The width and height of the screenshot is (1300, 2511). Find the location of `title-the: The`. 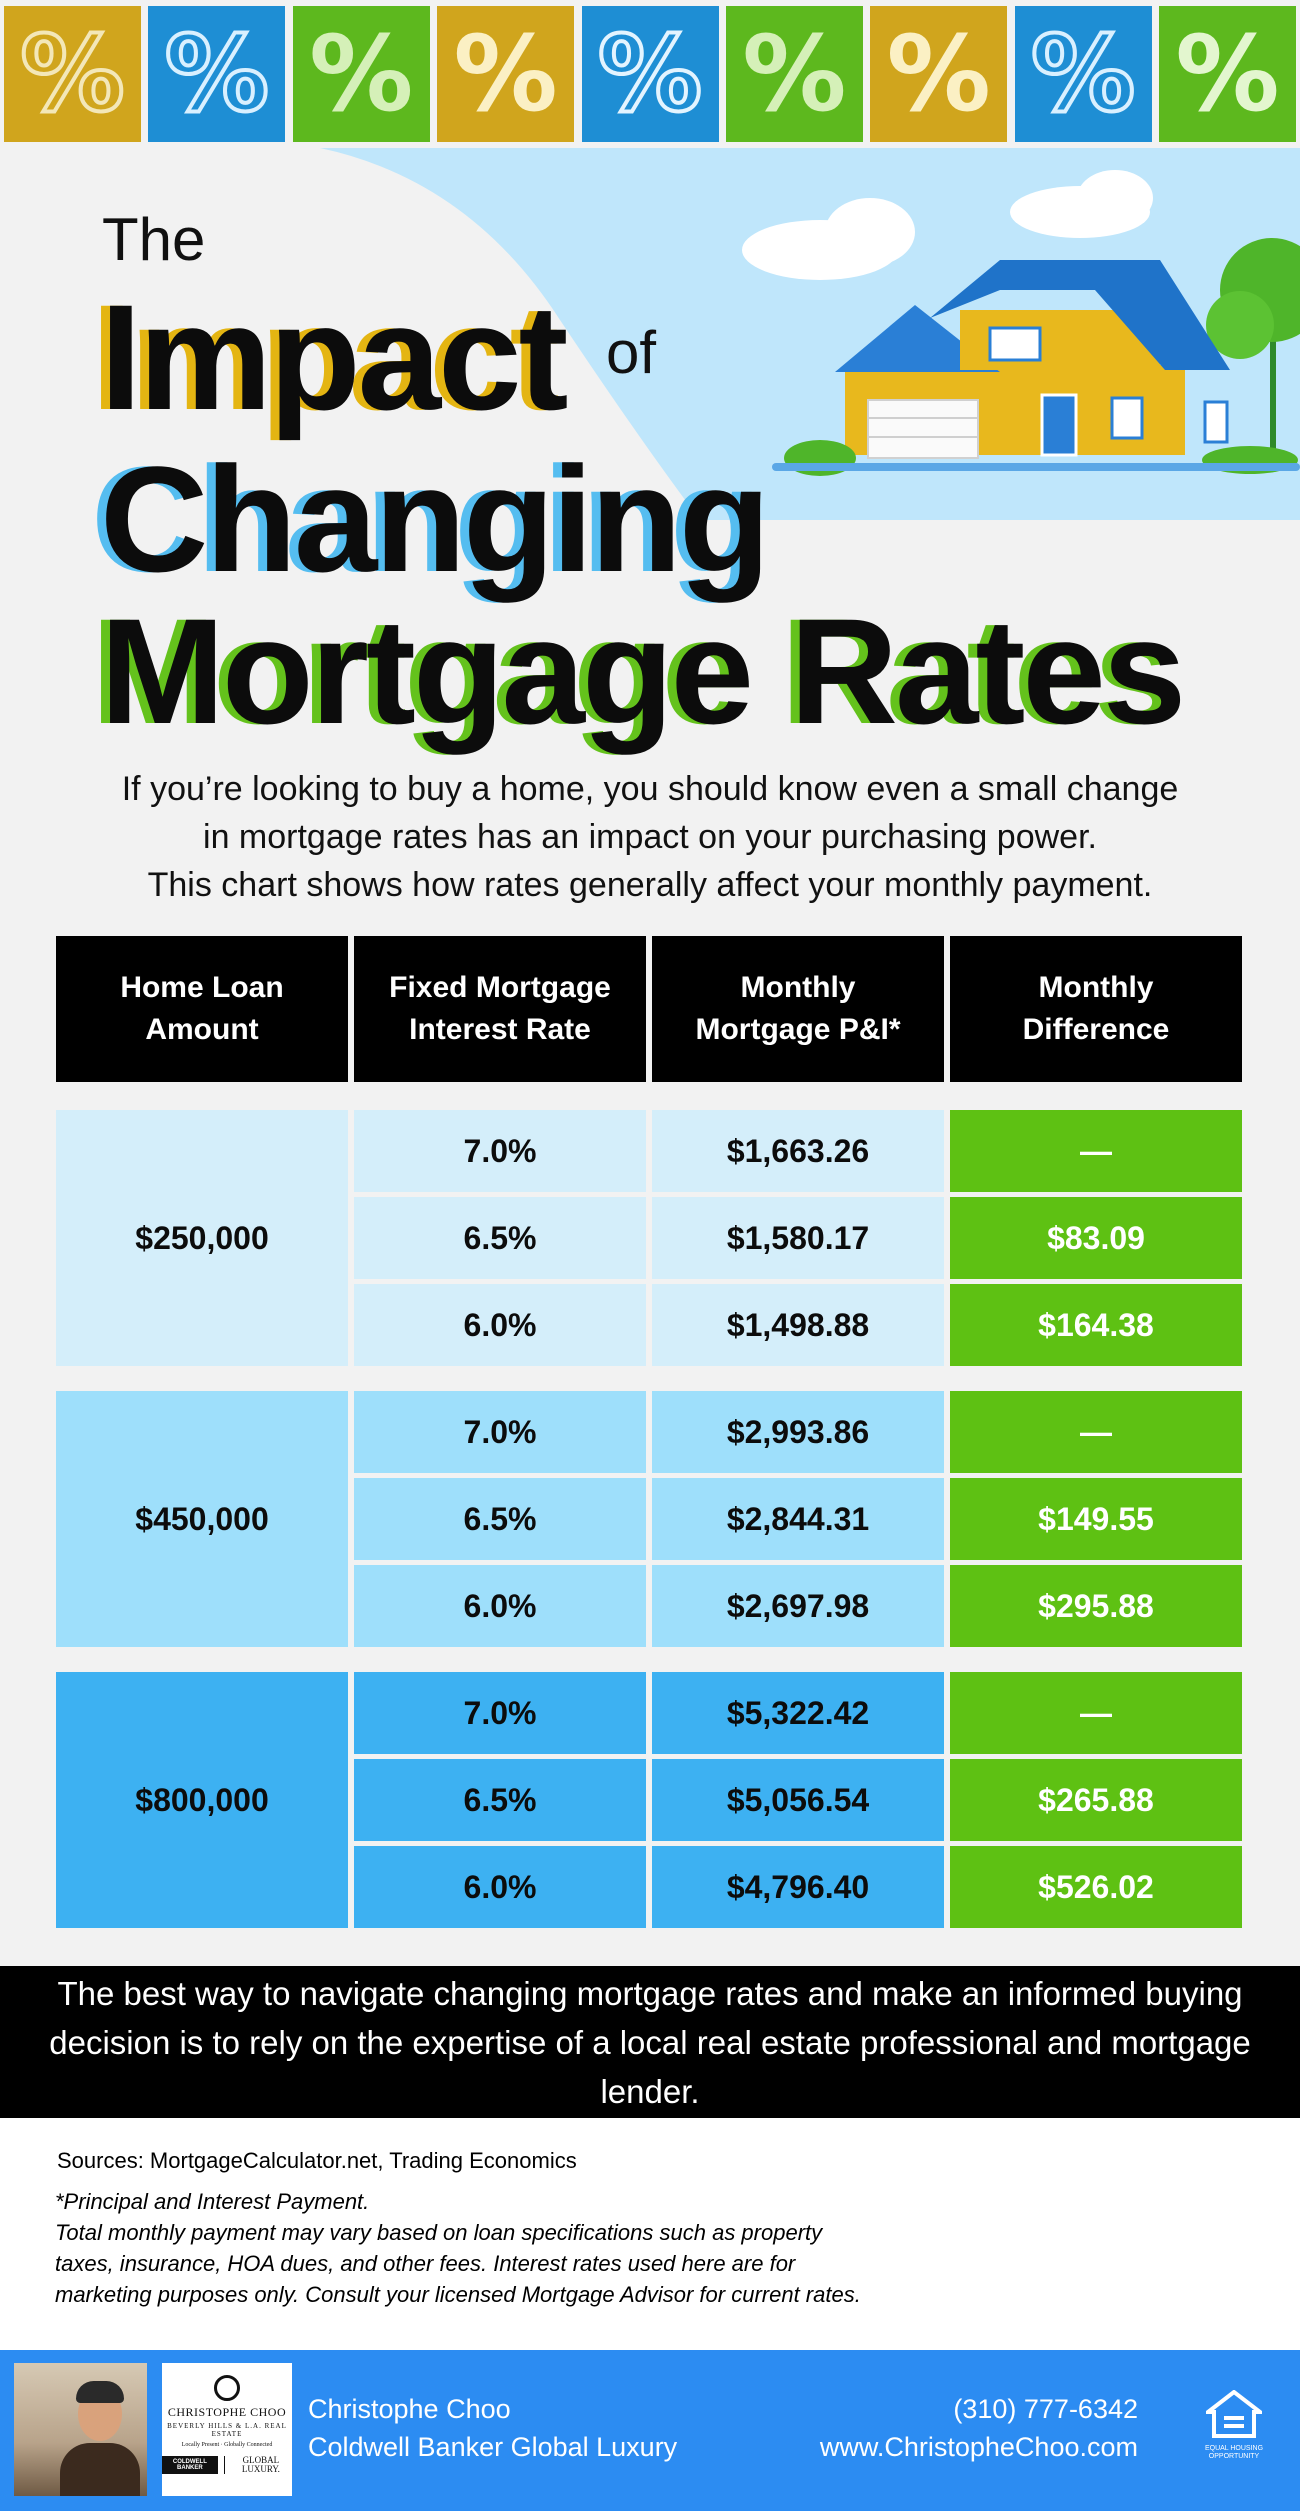

title-the: The is located at coordinates (154, 239).